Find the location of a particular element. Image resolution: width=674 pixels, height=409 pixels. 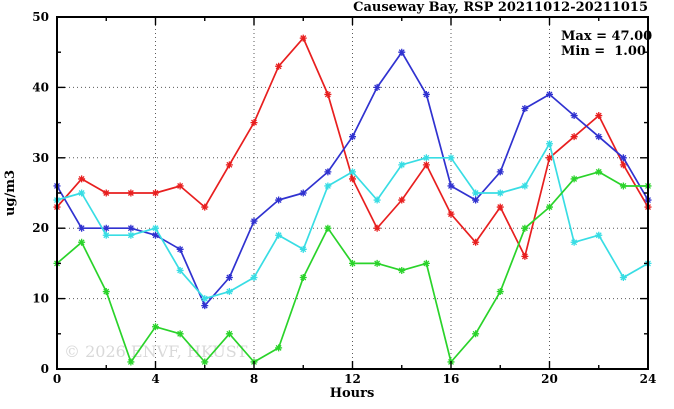

x-tick-label: 12 is located at coordinates (352, 379).